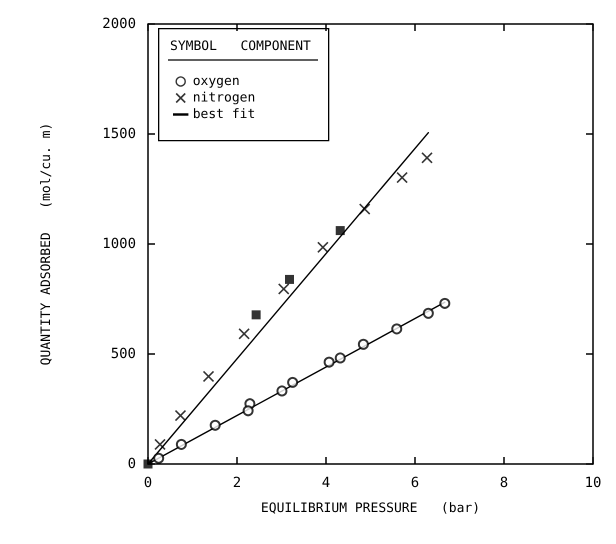 The height and width of the screenshot is (544, 616). I want to click on legend-label: nitrogen, so click(224, 98).